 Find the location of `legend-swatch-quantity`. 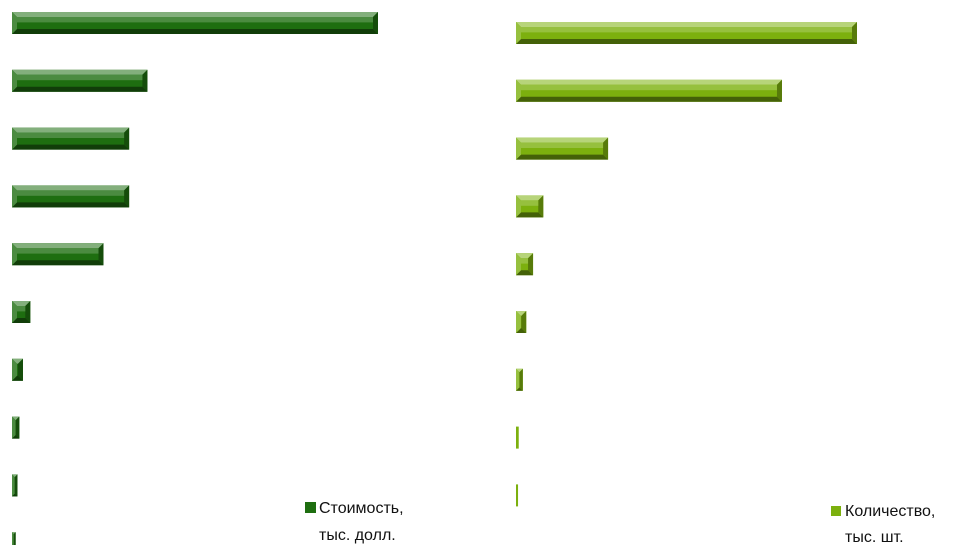

legend-swatch-quantity is located at coordinates (836, 511).